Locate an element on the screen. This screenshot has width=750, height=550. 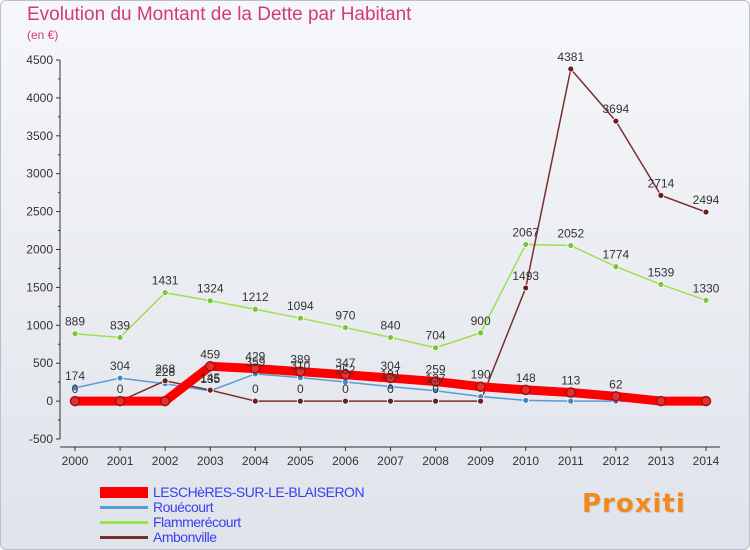
x-tick-label: 2002 is located at coordinates (165, 461).